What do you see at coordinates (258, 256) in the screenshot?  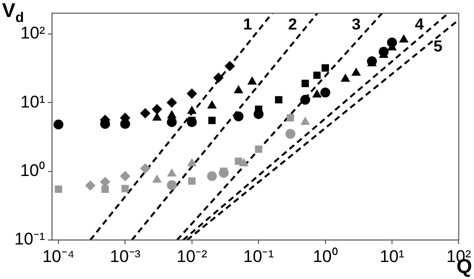 I see `x-tick-label: 10⁻¹` at bounding box center [258, 256].